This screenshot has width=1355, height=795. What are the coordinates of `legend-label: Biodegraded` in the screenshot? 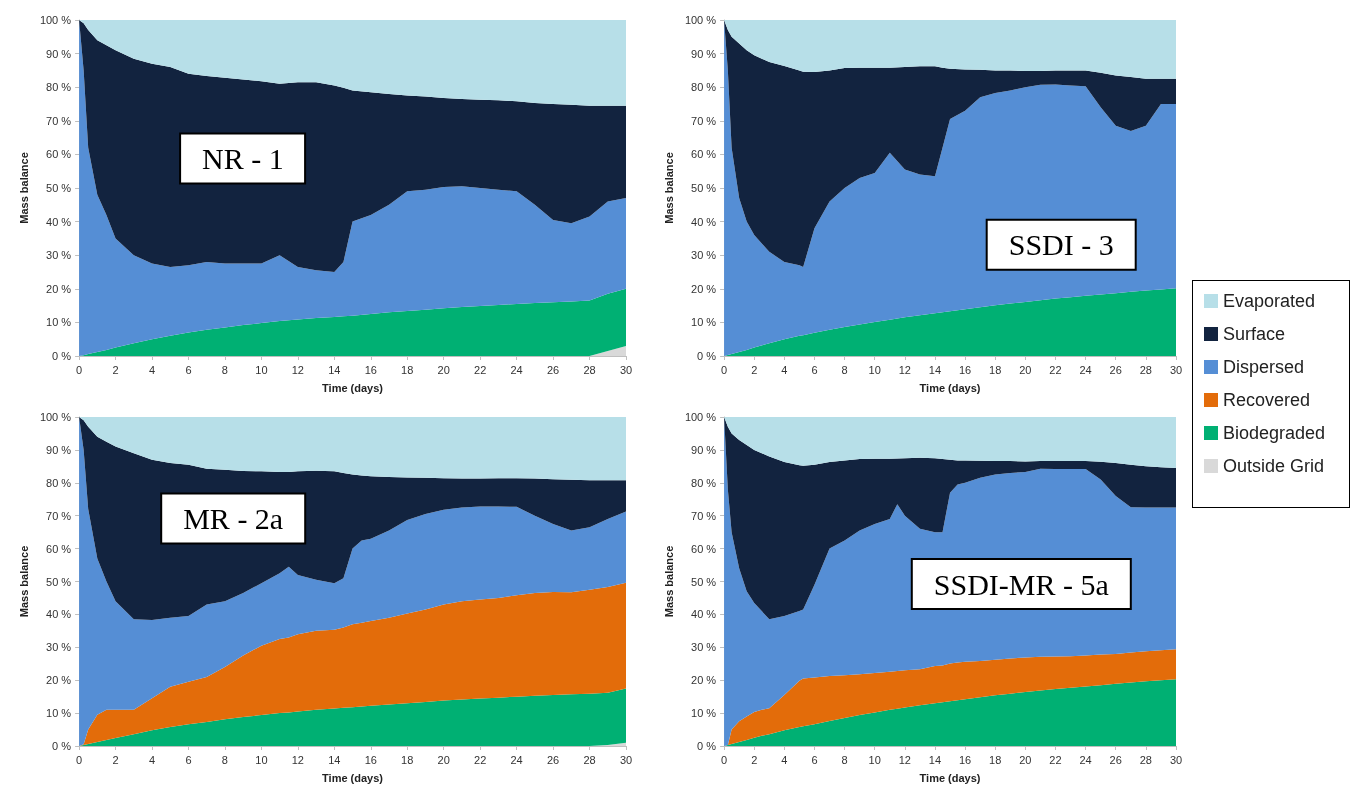 It's located at (1274, 433).